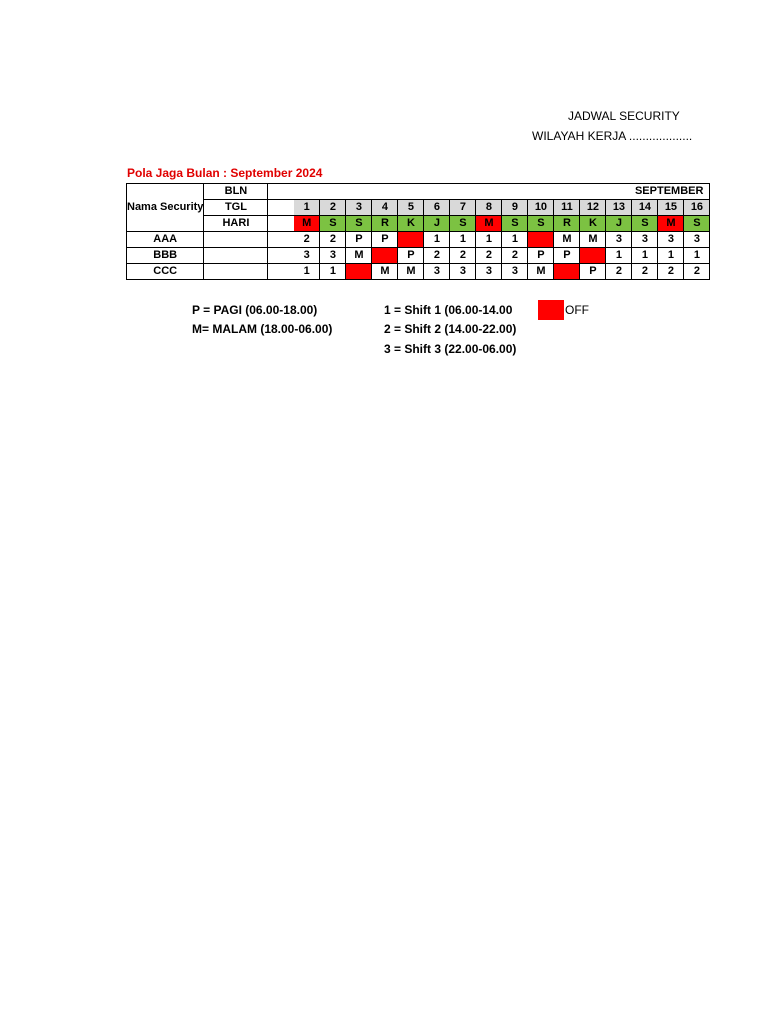 The image size is (768, 1024). I want to click on date-cell: 16, so click(697, 207).